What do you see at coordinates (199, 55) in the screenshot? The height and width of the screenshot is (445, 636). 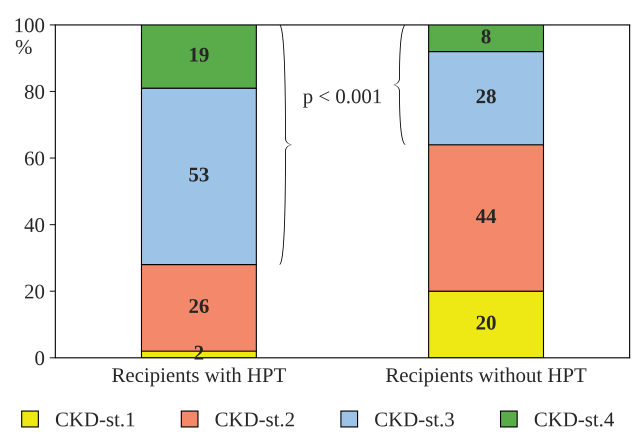 I see `data-label: 19` at bounding box center [199, 55].